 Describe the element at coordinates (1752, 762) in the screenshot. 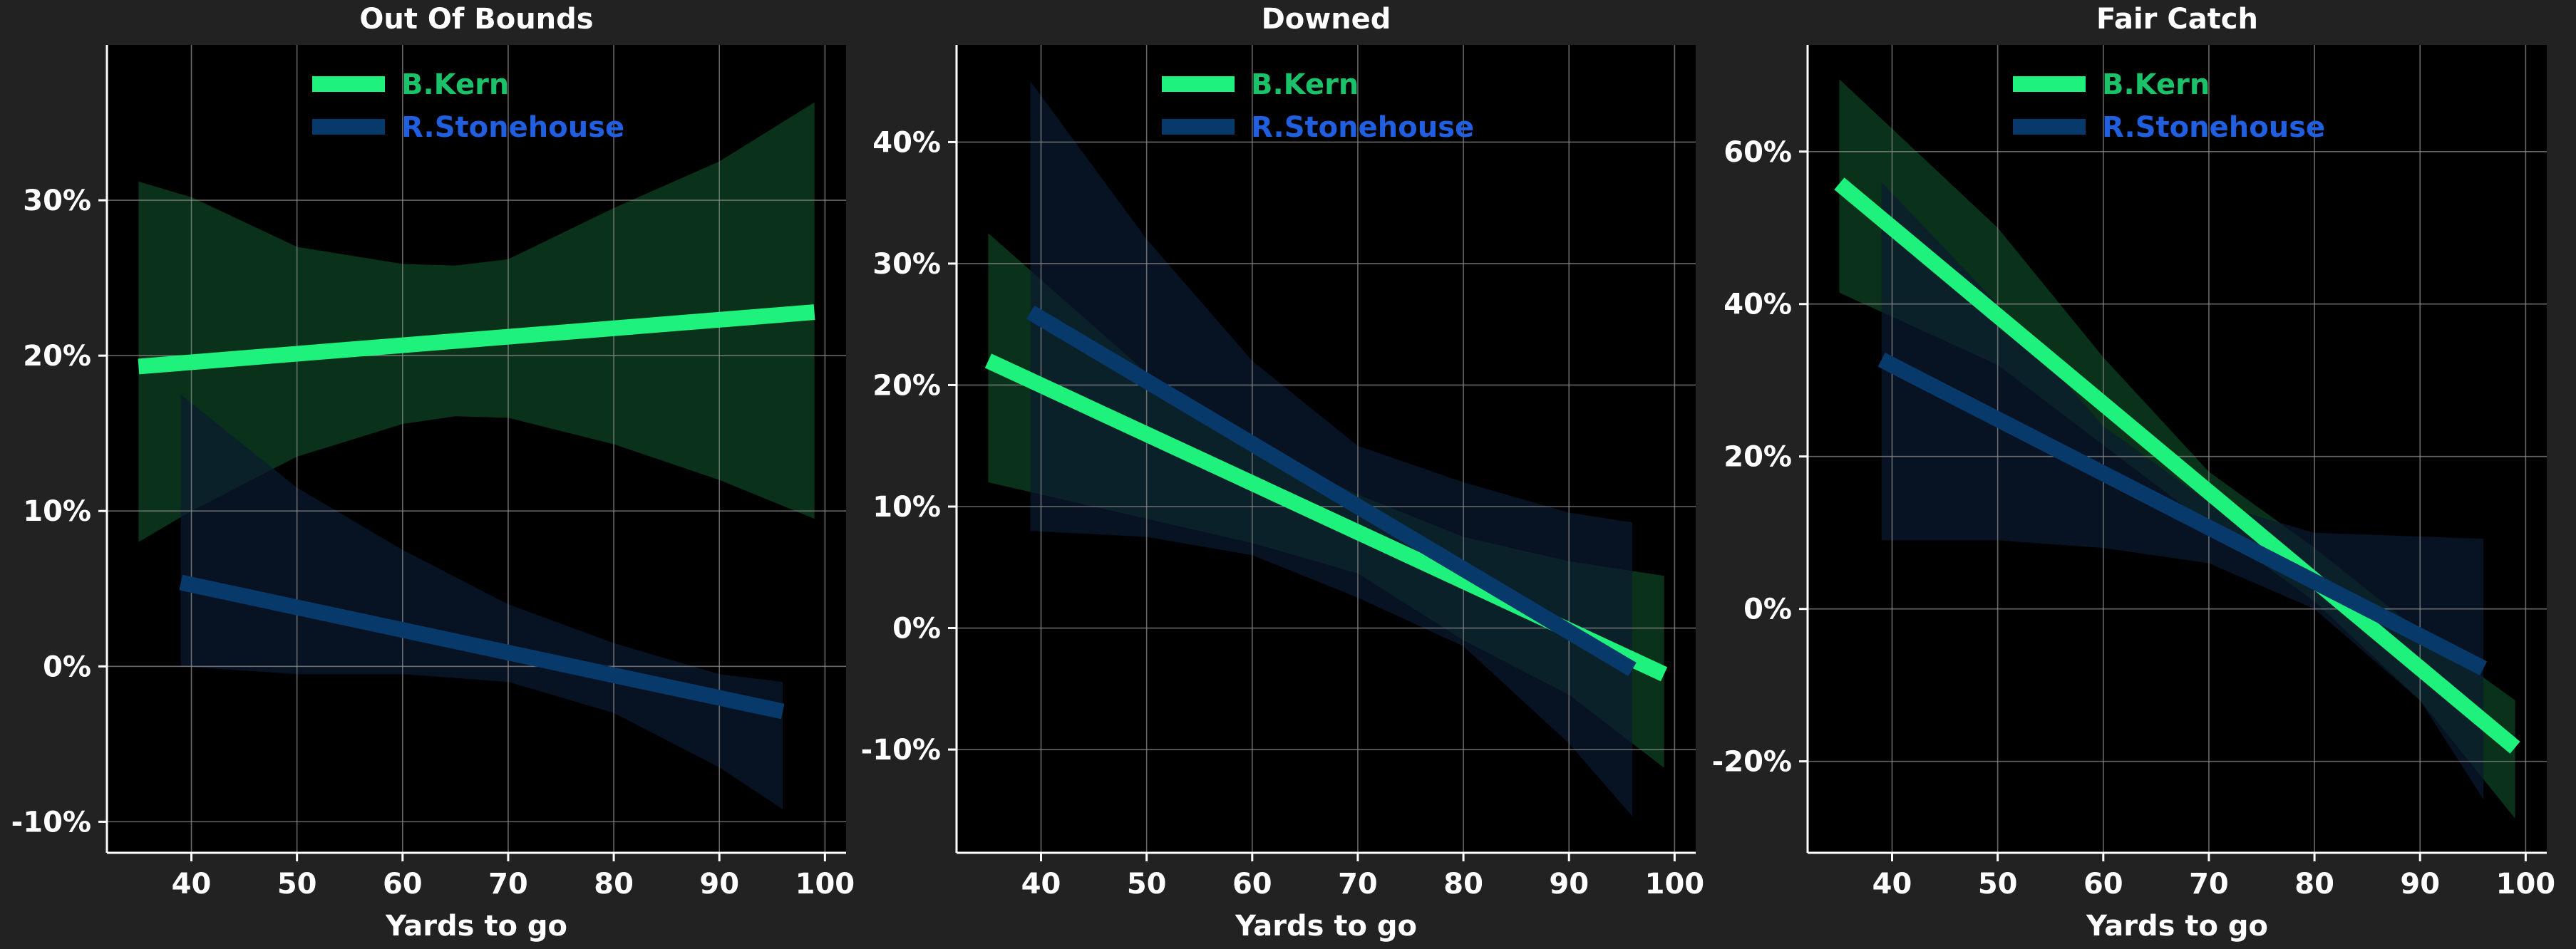

I see `y-tick-label: -20%` at that location.